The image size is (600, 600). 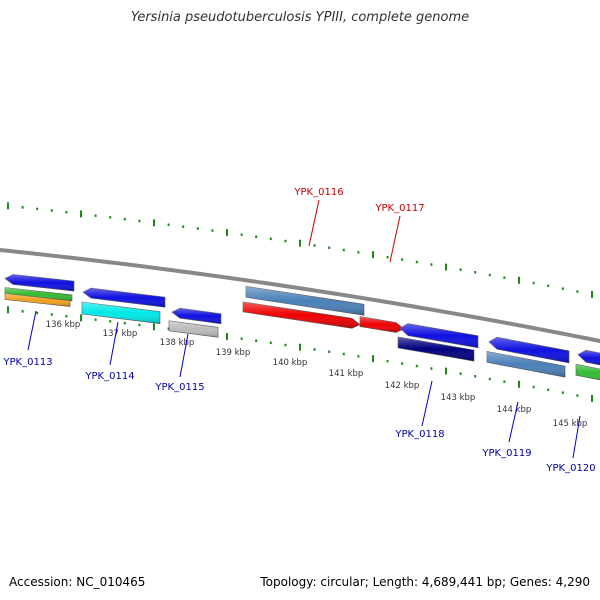 I want to click on gene-feature-0113-green, so click(x=38, y=294).